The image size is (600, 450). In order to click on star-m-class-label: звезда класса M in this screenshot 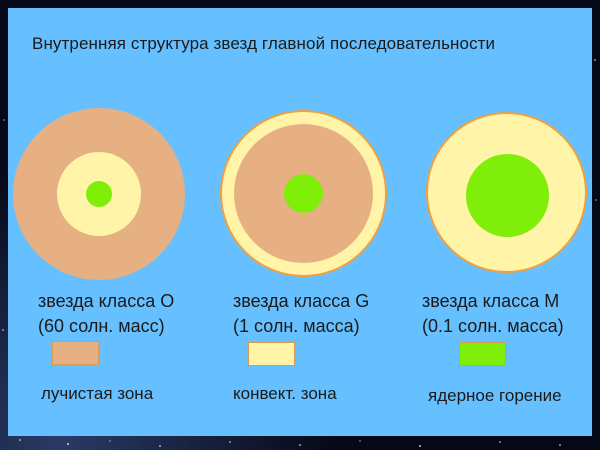, I will do `click(491, 301)`.